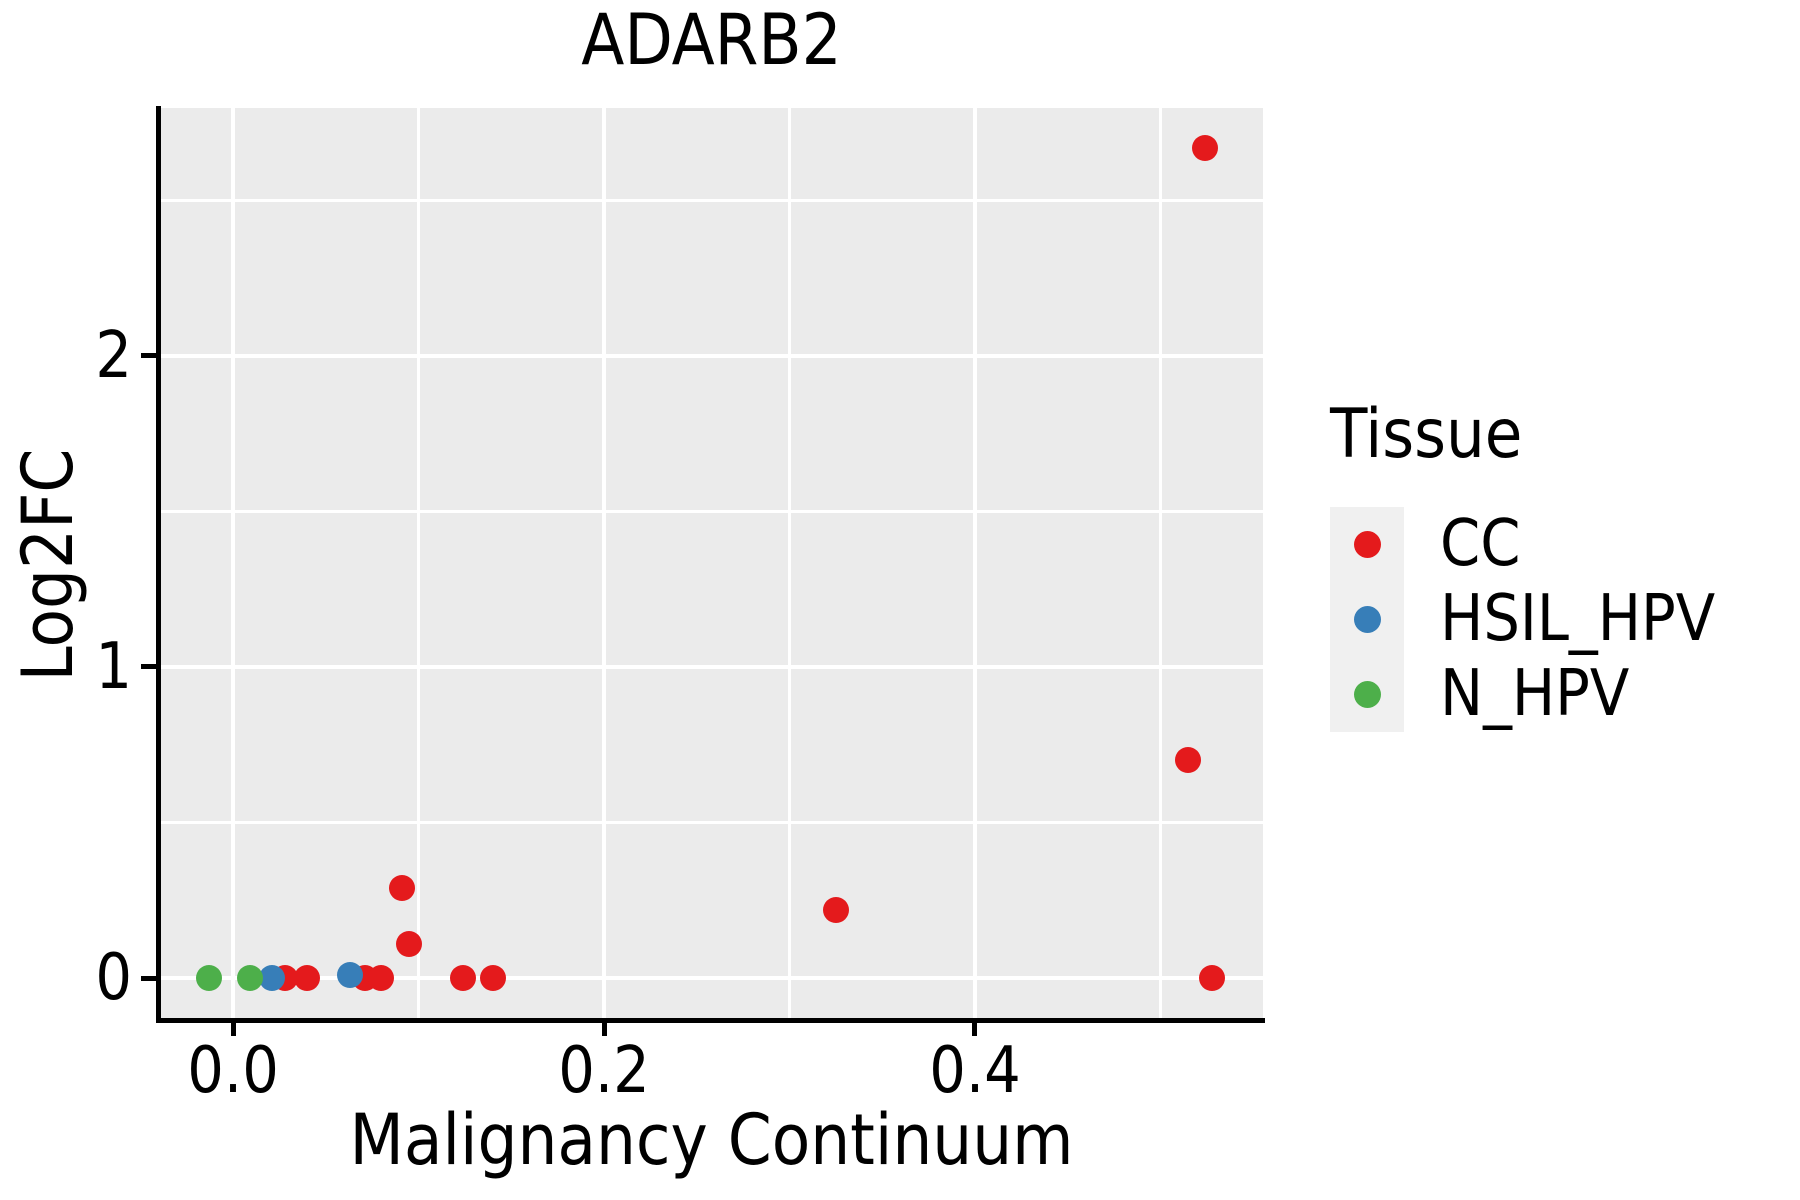  Describe the element at coordinates (710, 1020) in the screenshot. I see `x-axis-line` at that location.